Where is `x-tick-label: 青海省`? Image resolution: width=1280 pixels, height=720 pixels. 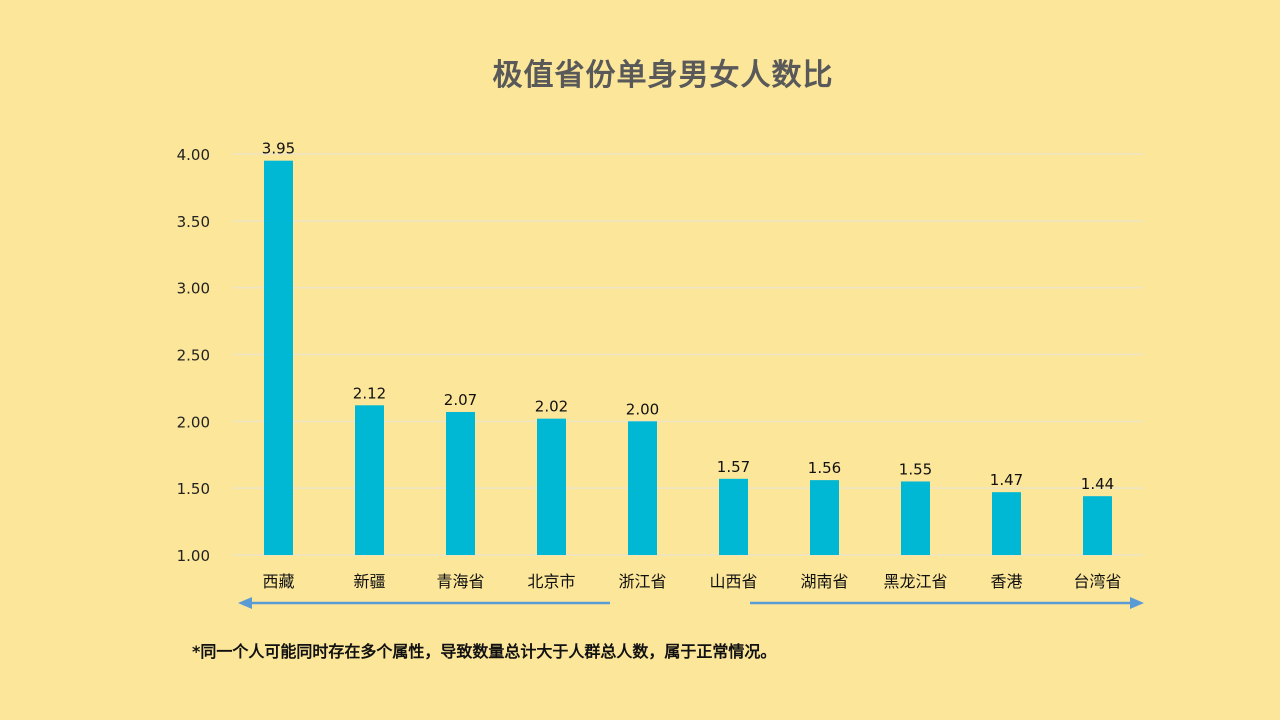
x-tick-label: 青海省 is located at coordinates (460, 581).